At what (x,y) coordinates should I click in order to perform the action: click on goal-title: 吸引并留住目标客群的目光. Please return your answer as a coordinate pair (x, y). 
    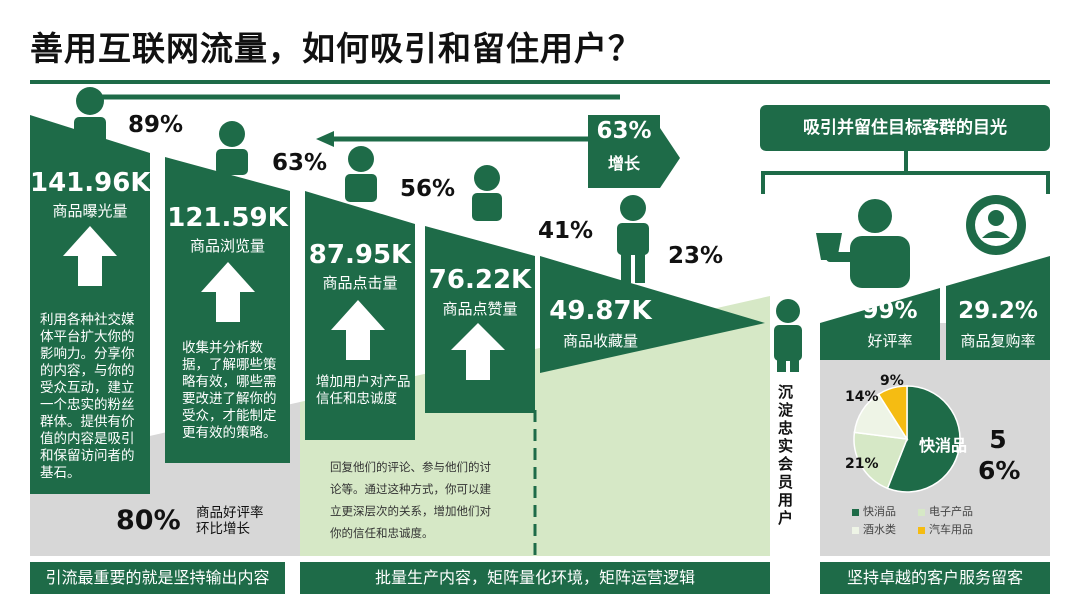
    Looking at the image, I should click on (905, 128).